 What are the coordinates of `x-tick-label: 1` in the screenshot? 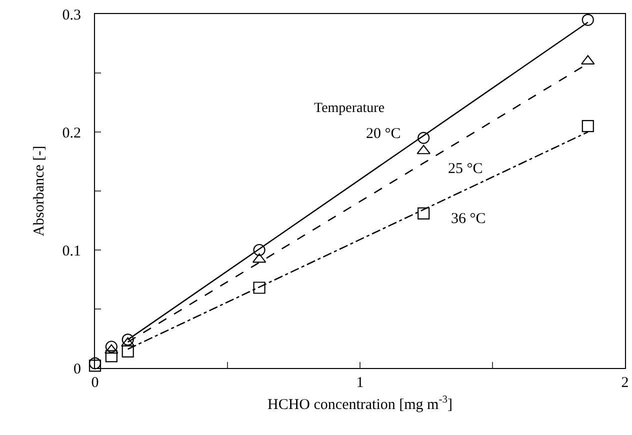 It's located at (360, 383).